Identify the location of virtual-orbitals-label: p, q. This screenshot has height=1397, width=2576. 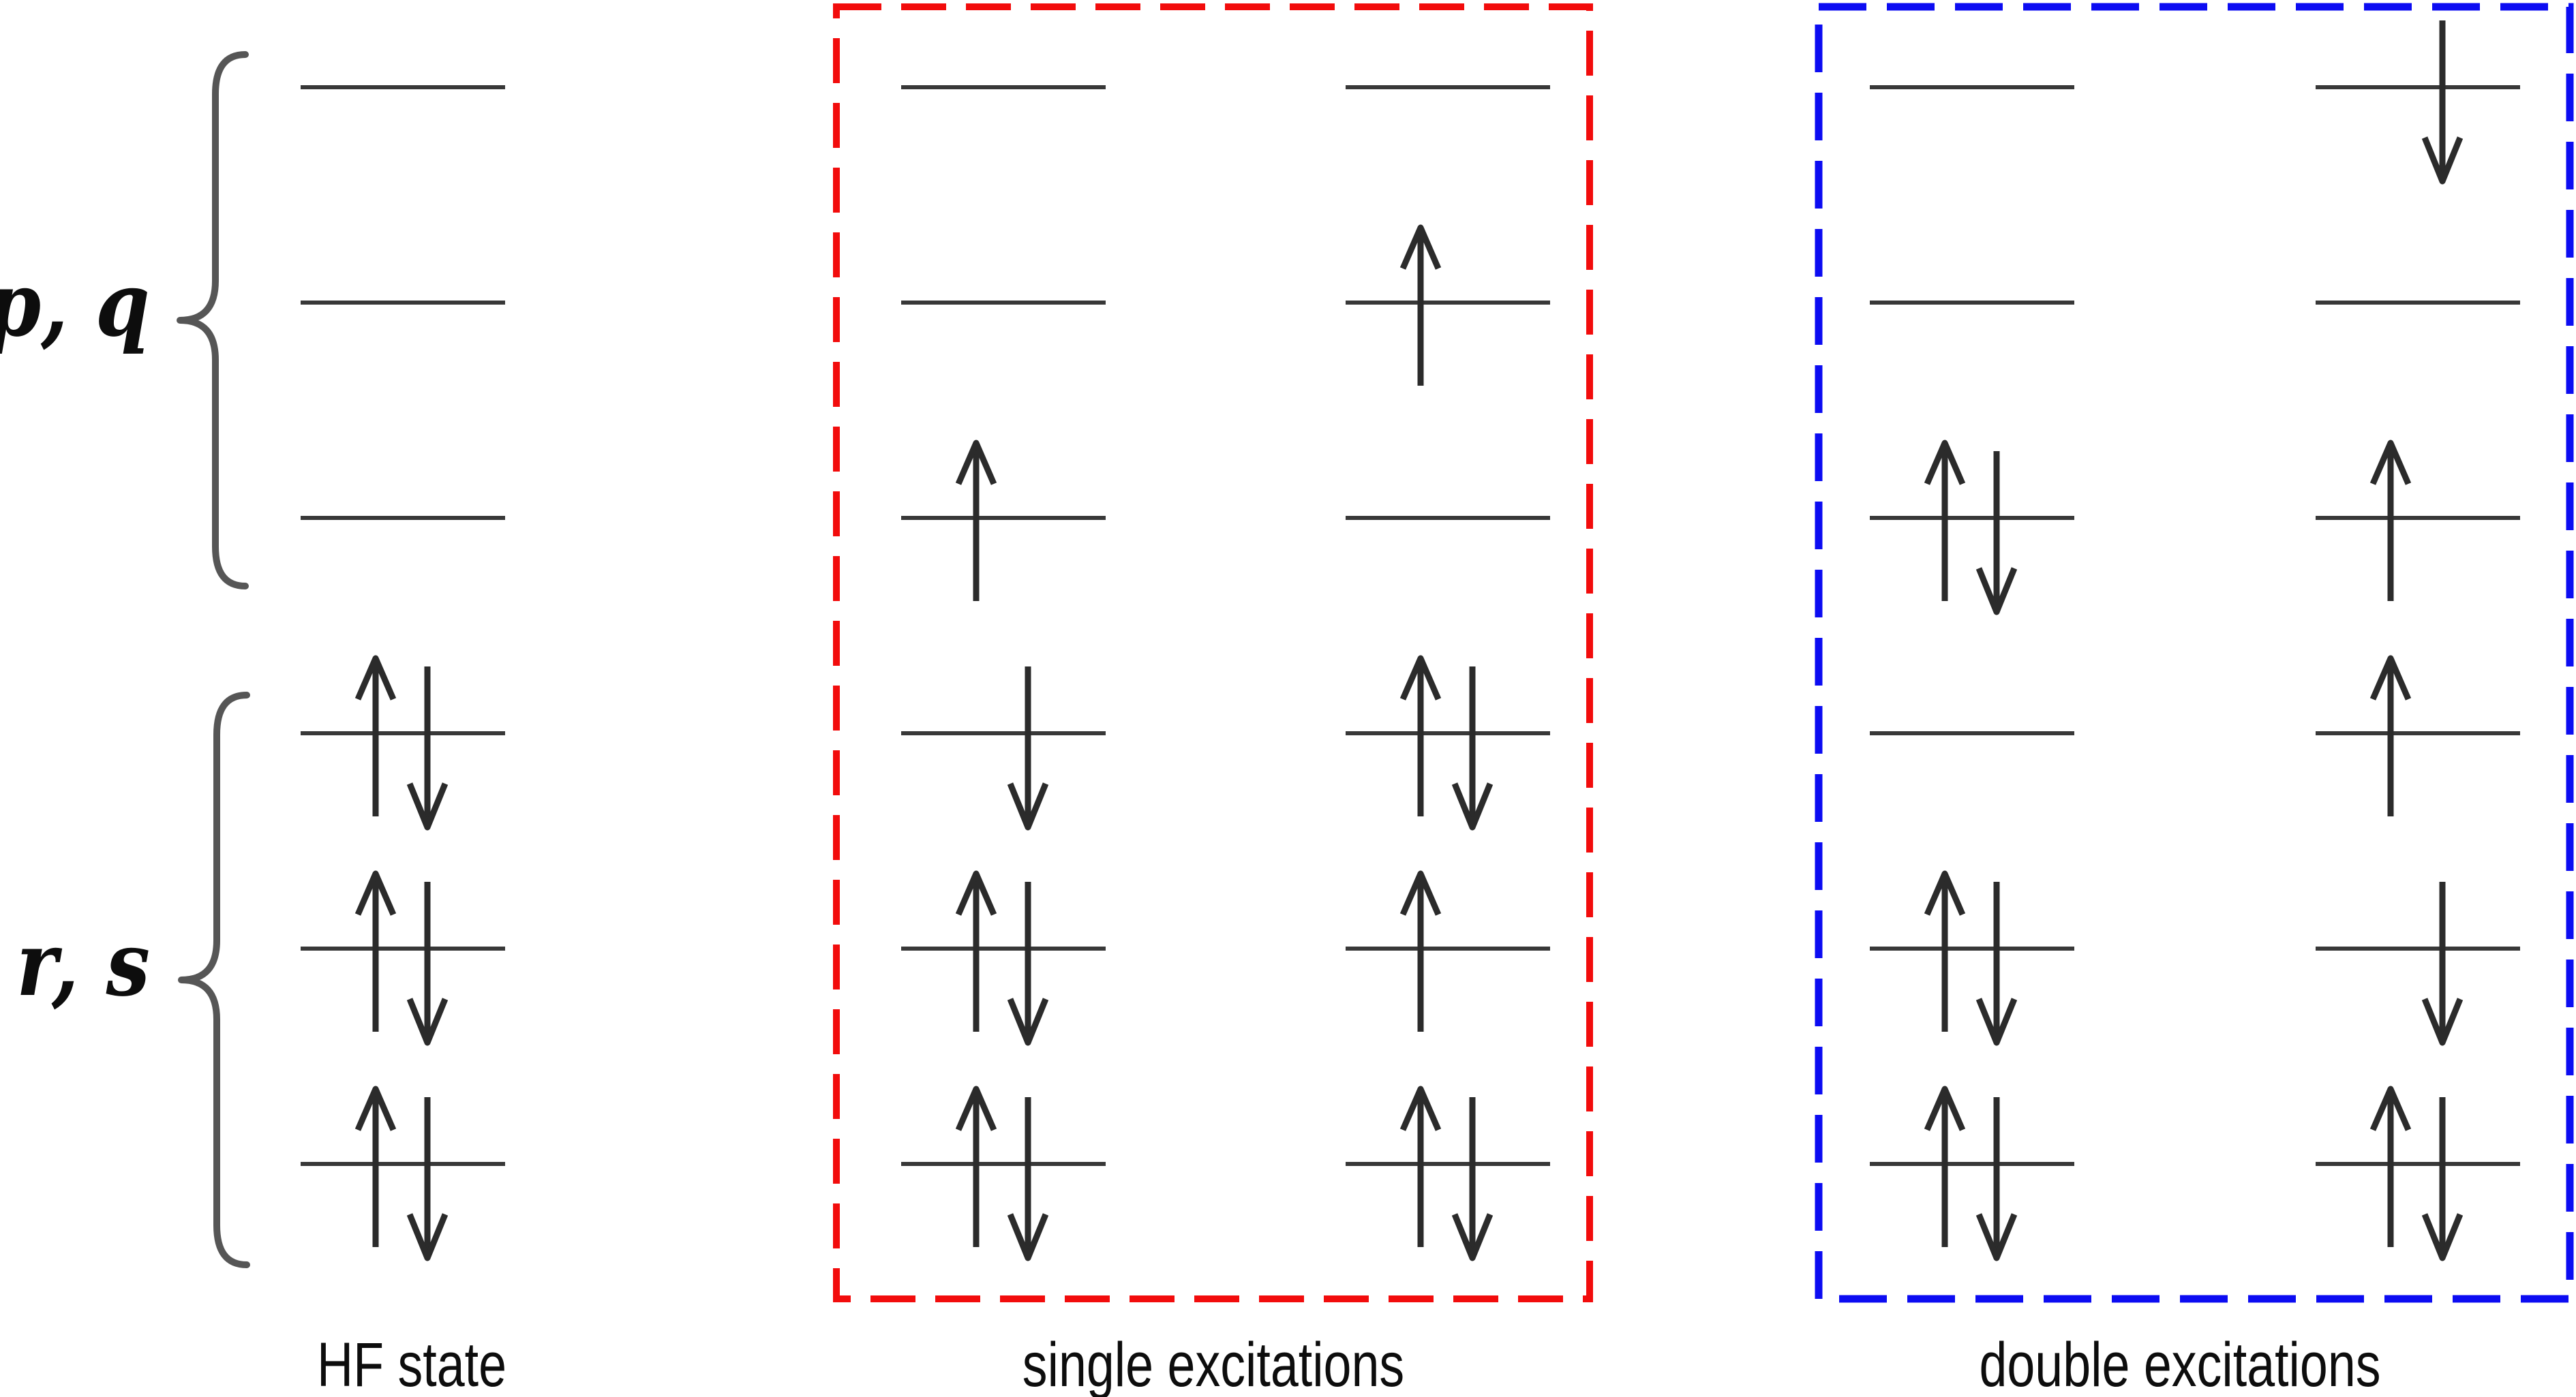
(75, 304).